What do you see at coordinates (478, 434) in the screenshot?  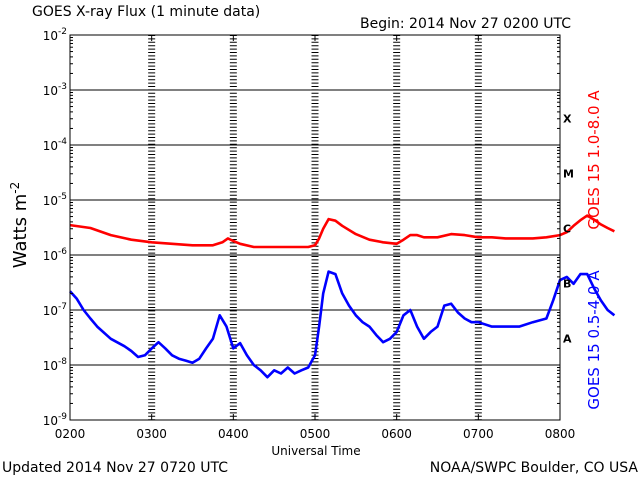 I see `x-tick-label: 0700` at bounding box center [478, 434].